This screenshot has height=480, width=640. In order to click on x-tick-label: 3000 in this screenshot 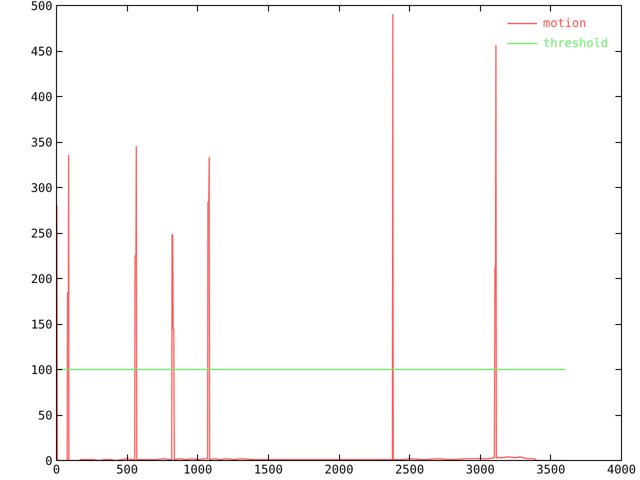, I will do `click(480, 469)`.